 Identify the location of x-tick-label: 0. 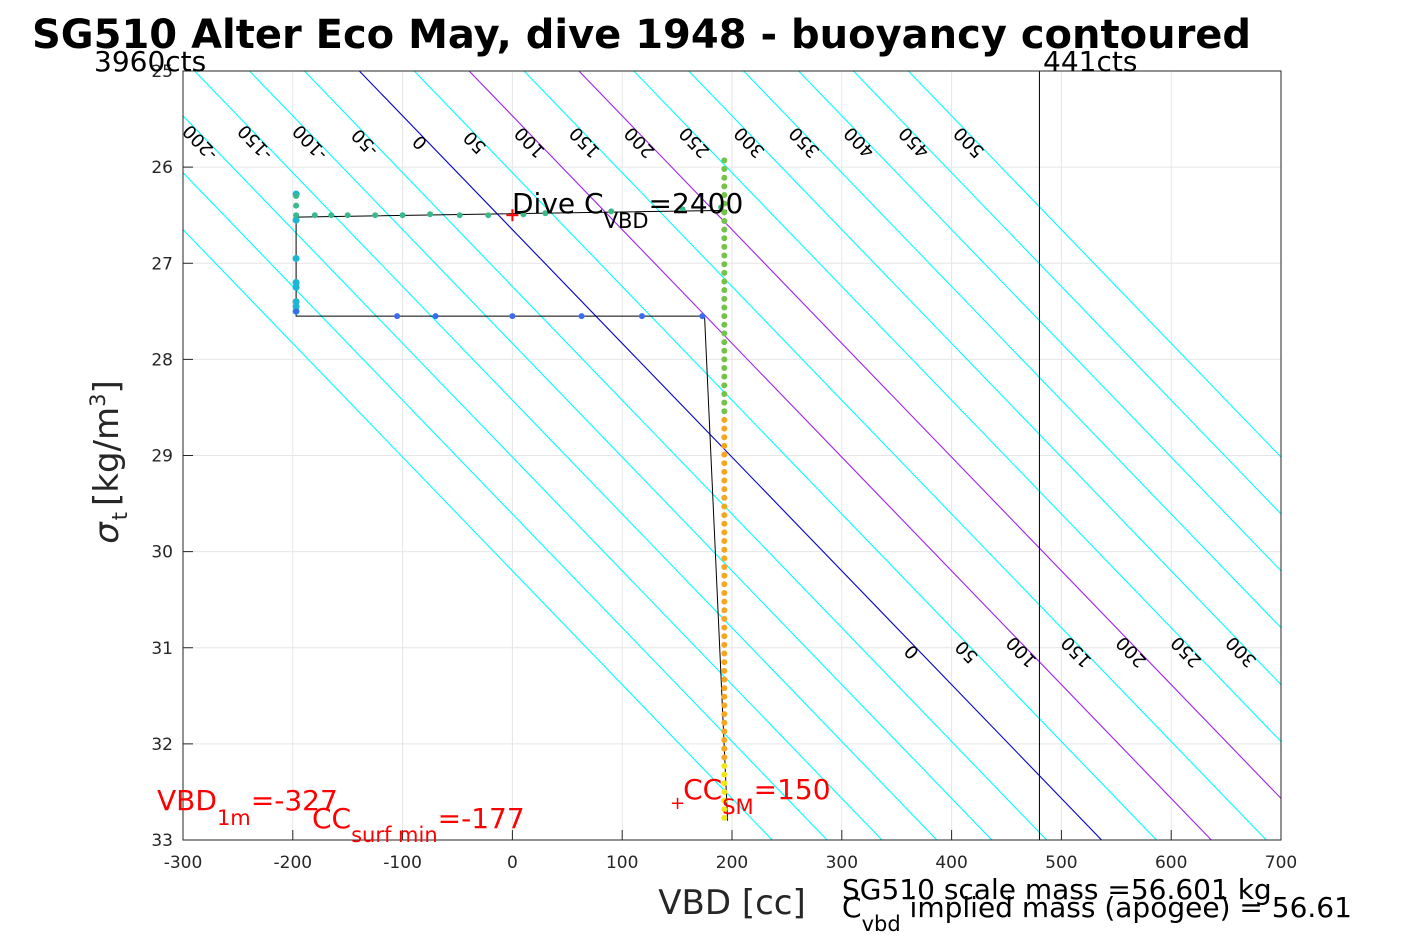
(512, 863).